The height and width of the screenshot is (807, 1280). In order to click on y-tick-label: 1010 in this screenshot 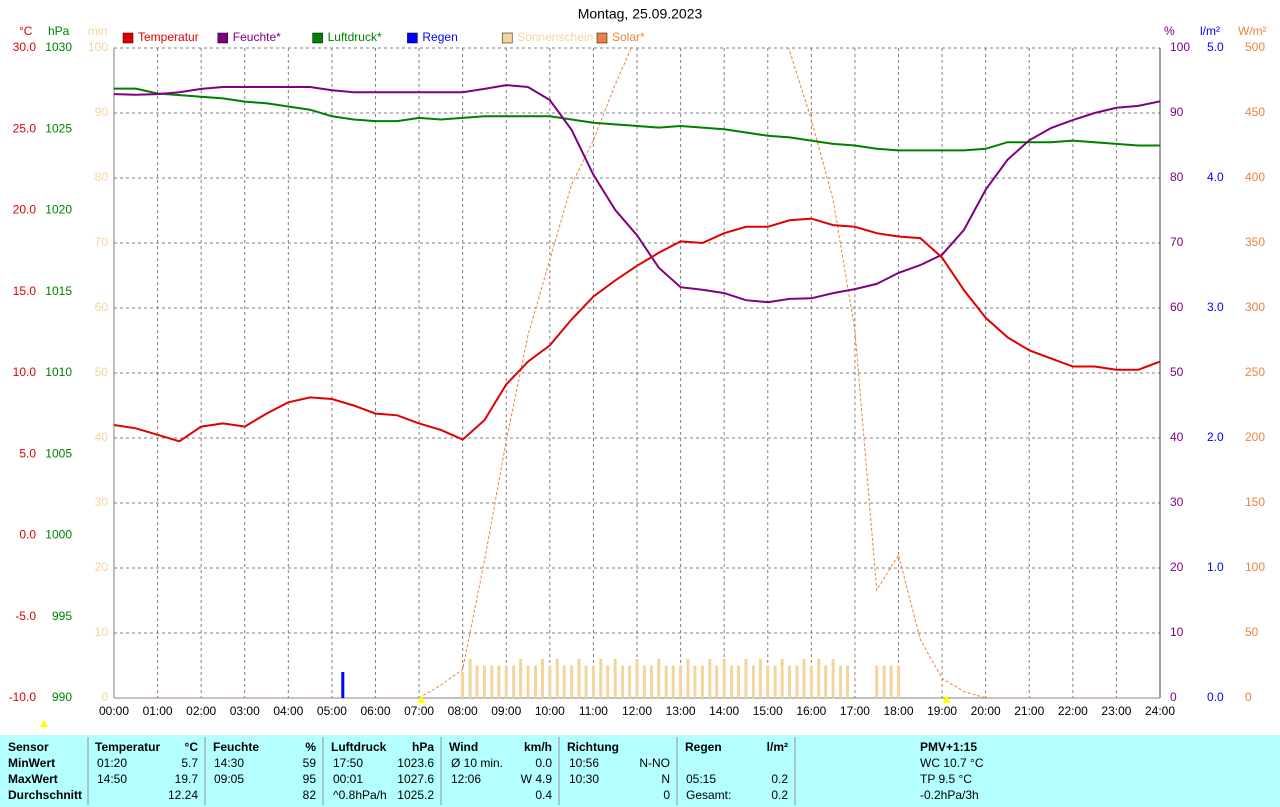, I will do `click(58, 372)`.